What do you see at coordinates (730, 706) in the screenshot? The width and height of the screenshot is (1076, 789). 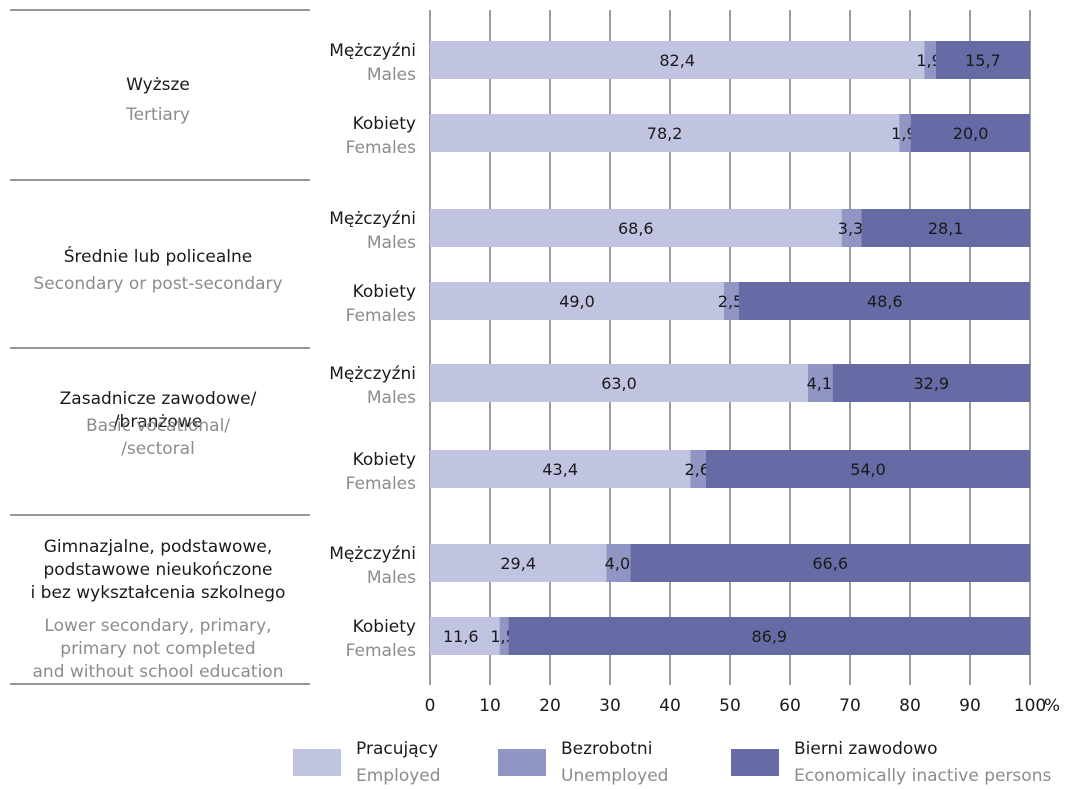 I see `x-tick-label: 50` at bounding box center [730, 706].